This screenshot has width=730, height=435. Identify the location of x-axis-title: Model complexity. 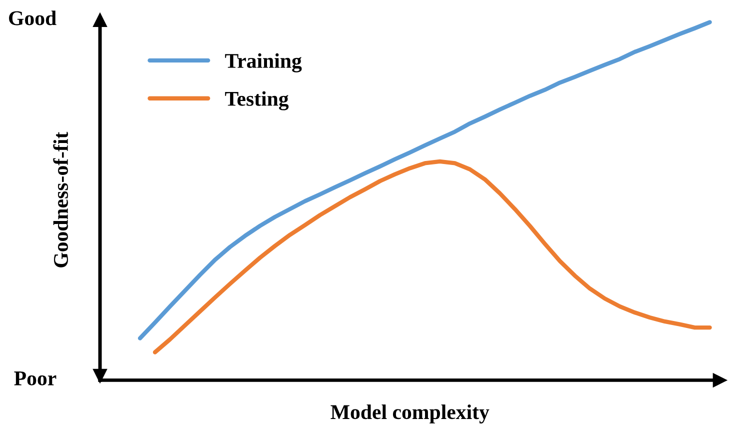
(410, 414).